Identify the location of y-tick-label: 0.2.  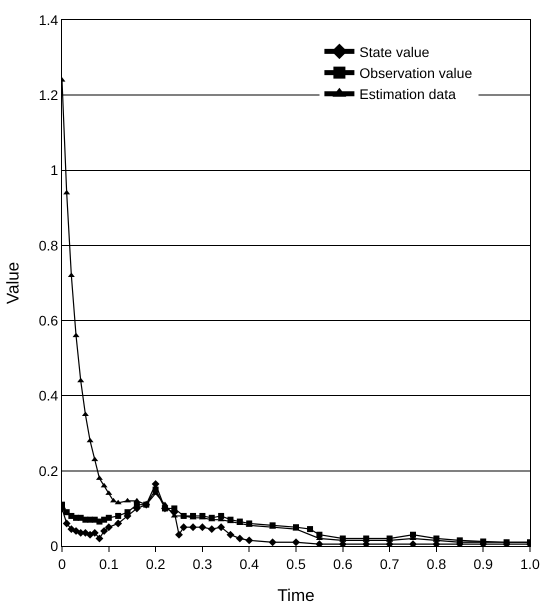
(48, 470).